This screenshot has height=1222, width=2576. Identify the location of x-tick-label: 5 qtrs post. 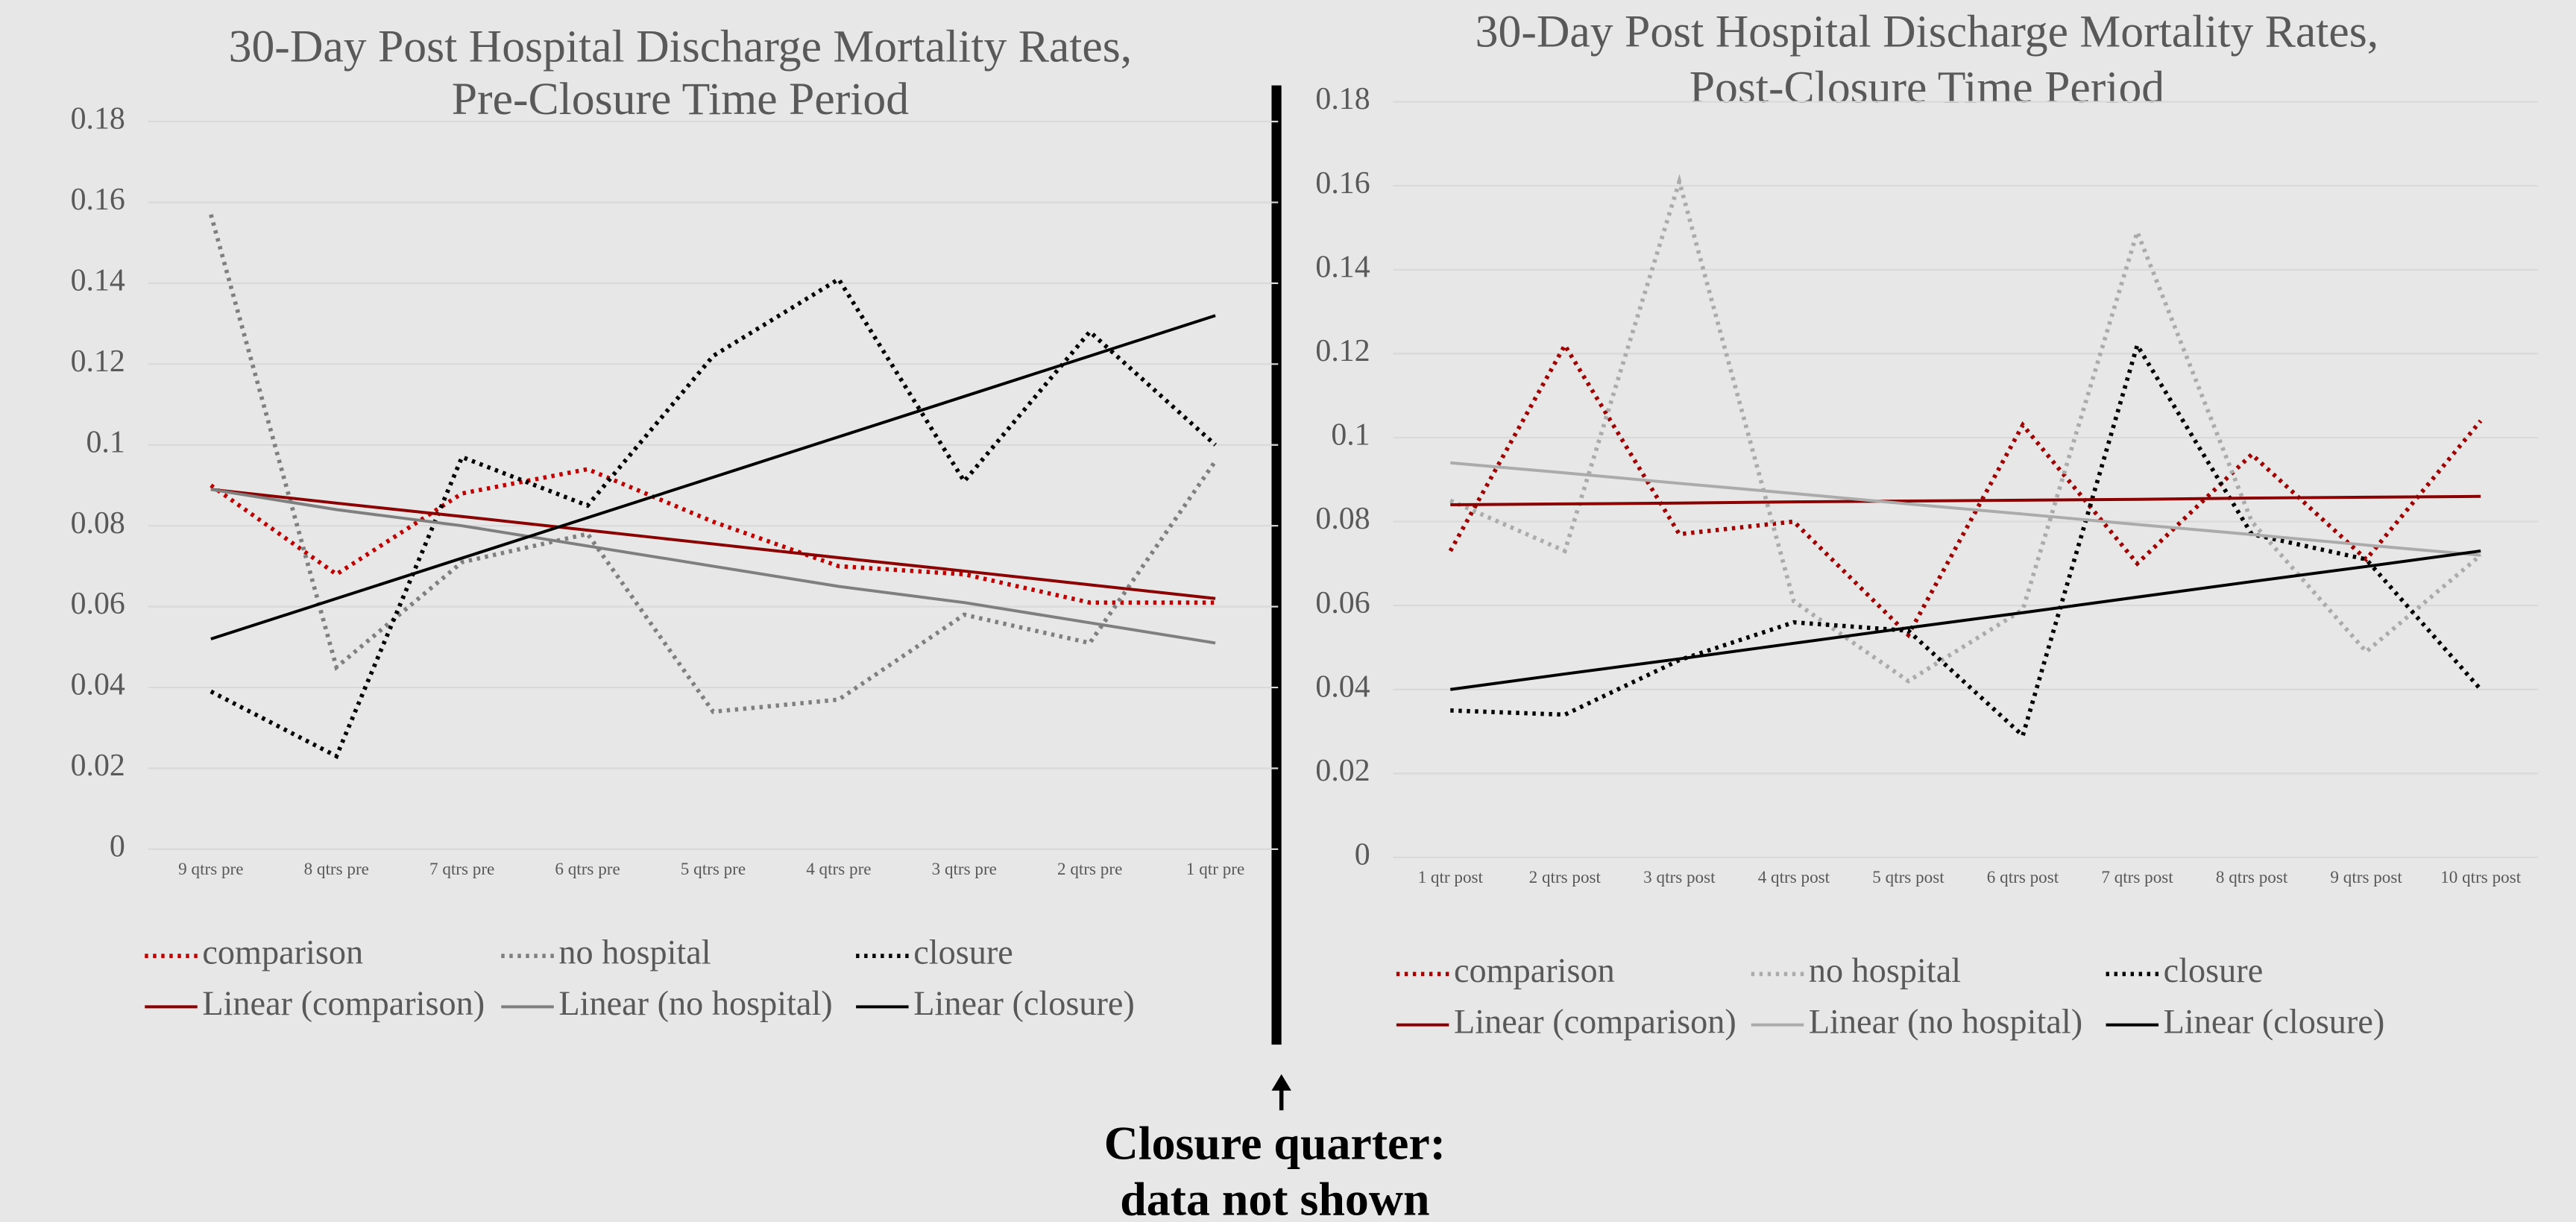
(1908, 878).